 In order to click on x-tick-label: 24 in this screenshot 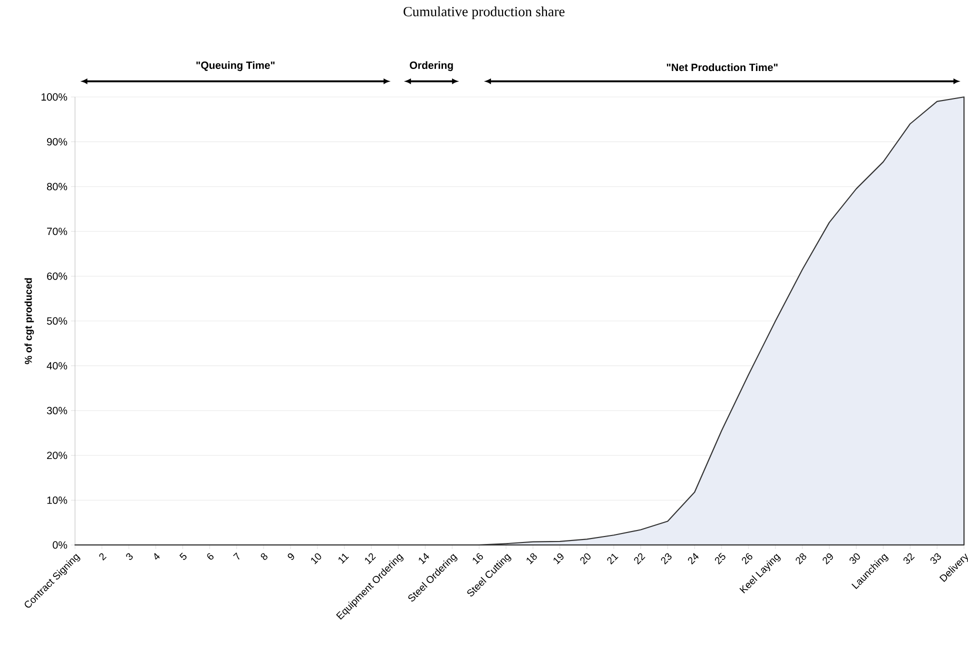, I will do `click(693, 558)`.